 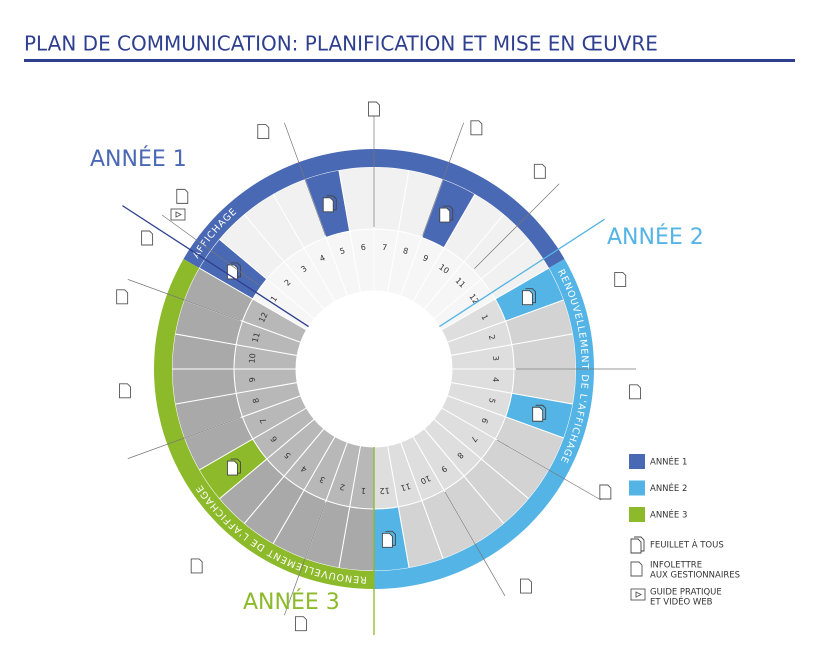 What do you see at coordinates (668, 515) in the screenshot?
I see `legend-label: ANNÉE 3` at bounding box center [668, 515].